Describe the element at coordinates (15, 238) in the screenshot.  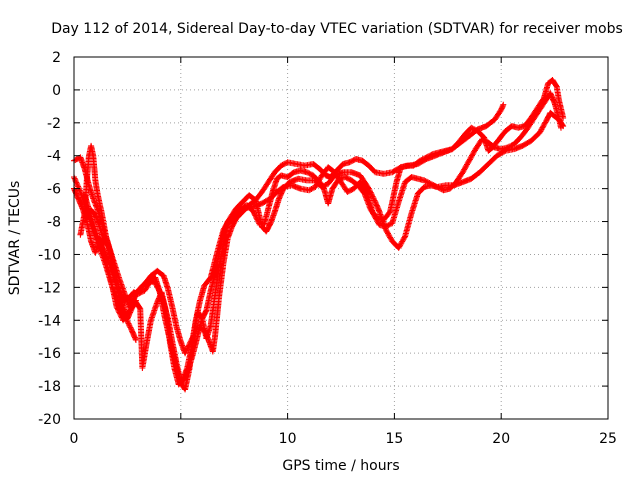
I see `y-axis-label: SDTVAR / TECUs` at that location.